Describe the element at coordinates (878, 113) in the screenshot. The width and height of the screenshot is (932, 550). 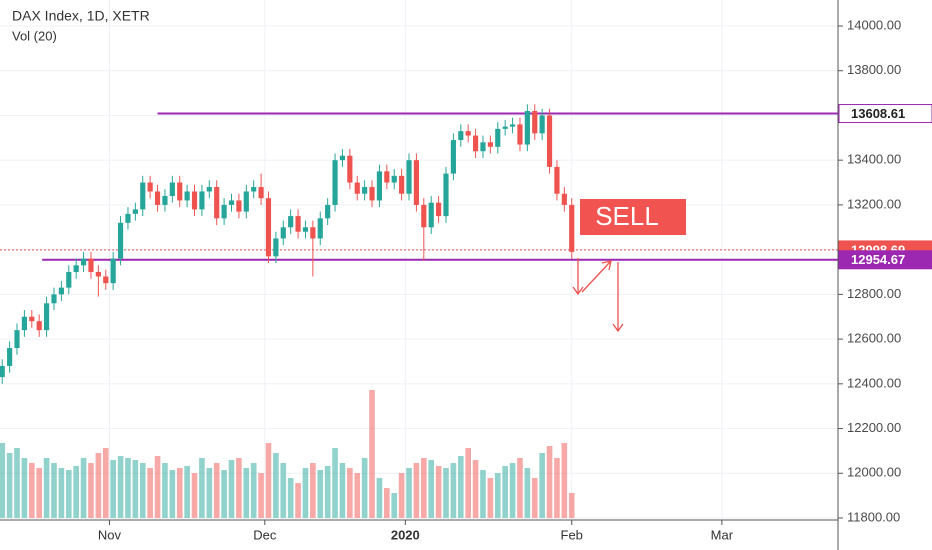
I see `level-label: 13608.61` at that location.